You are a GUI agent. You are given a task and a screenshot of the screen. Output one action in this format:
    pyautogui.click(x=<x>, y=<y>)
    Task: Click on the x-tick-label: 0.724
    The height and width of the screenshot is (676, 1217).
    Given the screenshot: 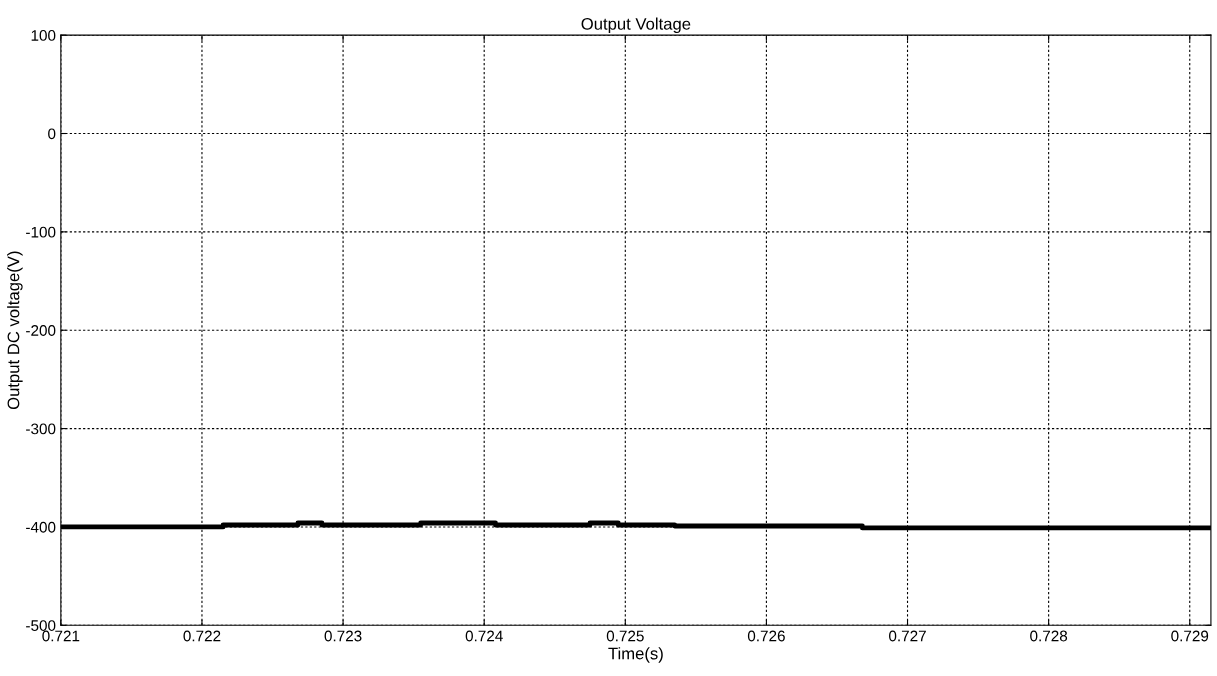 What is the action you would take?
    pyautogui.click(x=484, y=636)
    